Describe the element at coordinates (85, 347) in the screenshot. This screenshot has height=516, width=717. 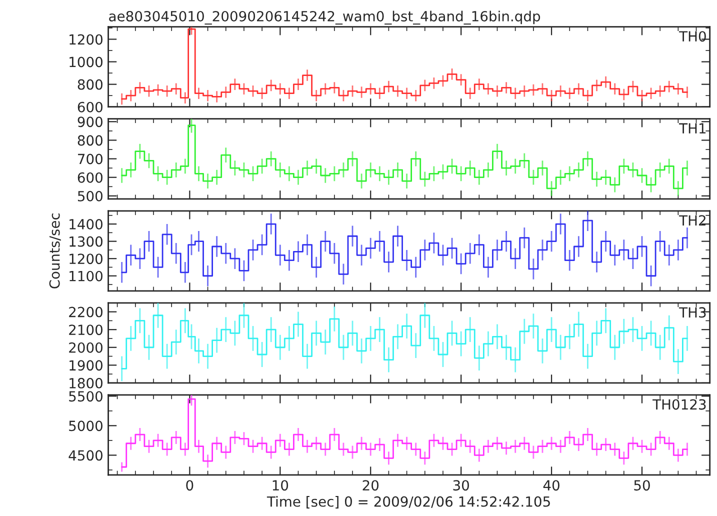
I see `y-tick-label: 2000` at that location.